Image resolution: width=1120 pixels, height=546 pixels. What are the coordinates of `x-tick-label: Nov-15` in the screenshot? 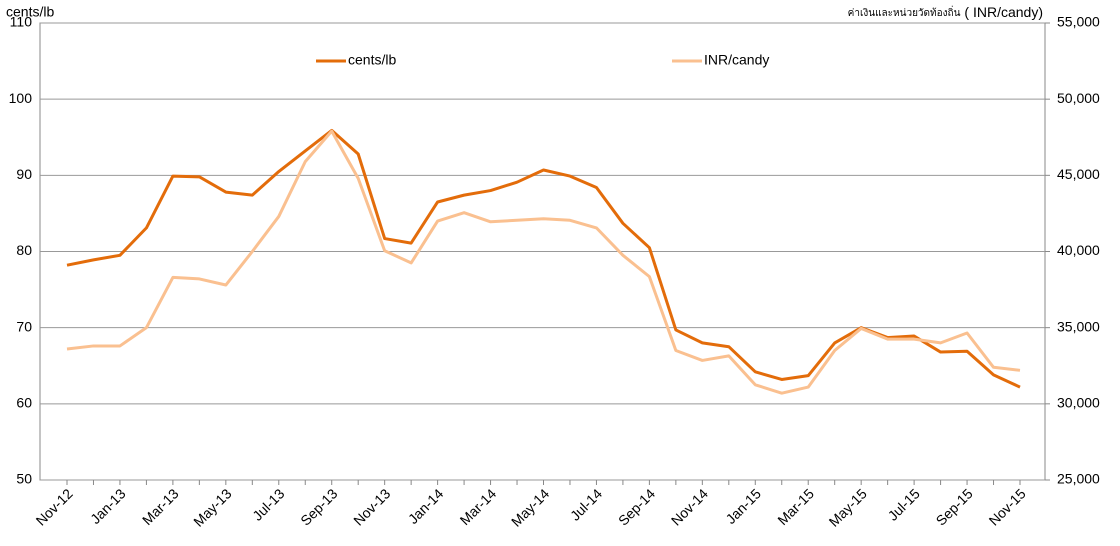 It's located at (1007, 506).